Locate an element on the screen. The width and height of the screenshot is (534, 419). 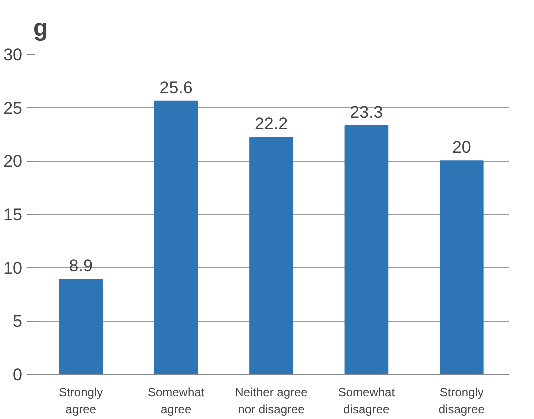
x-tick-label: Strongly disagree is located at coordinates (462, 401).